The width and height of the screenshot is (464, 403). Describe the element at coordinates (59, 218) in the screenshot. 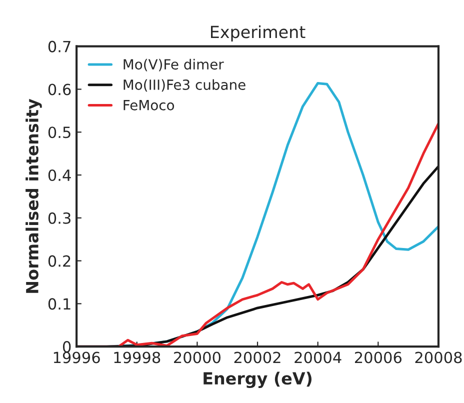

I see `y-tick-label: 0.3` at that location.